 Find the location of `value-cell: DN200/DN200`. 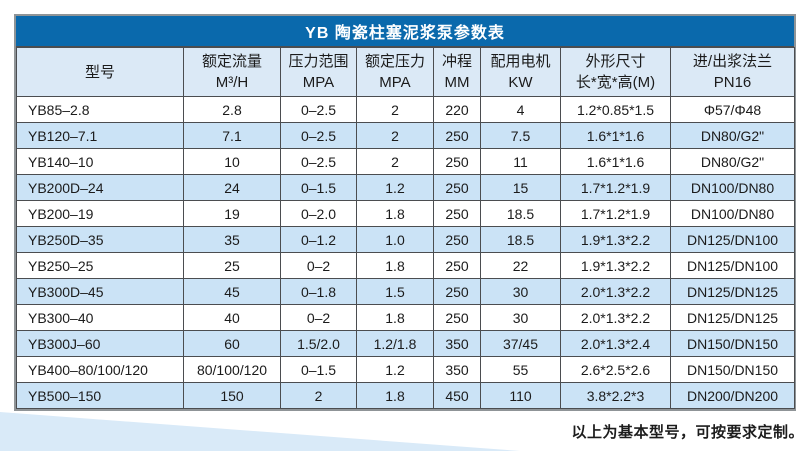

value-cell: DN200/DN200 is located at coordinates (732, 395).